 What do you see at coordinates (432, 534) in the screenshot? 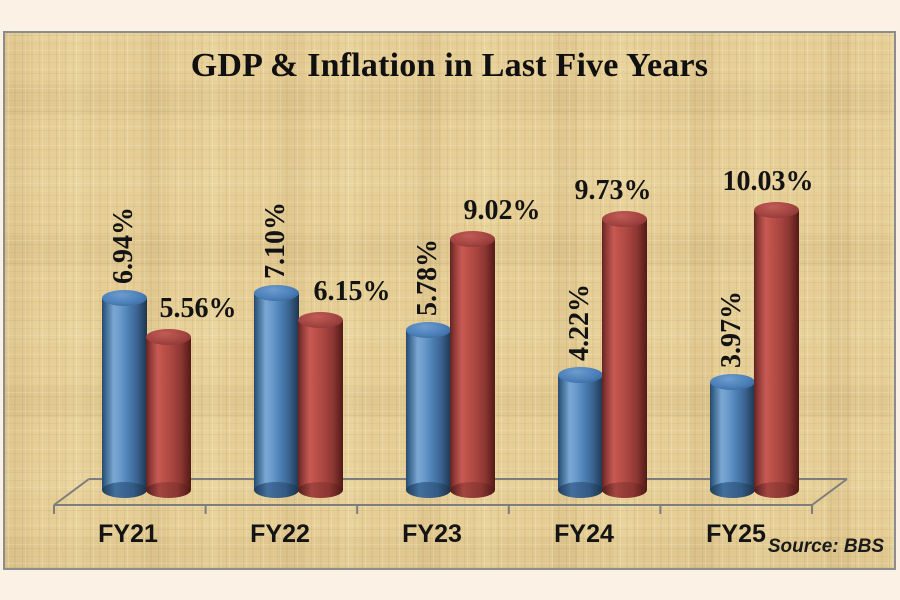
I see `x-axis-label-fy23: FY23` at bounding box center [432, 534].